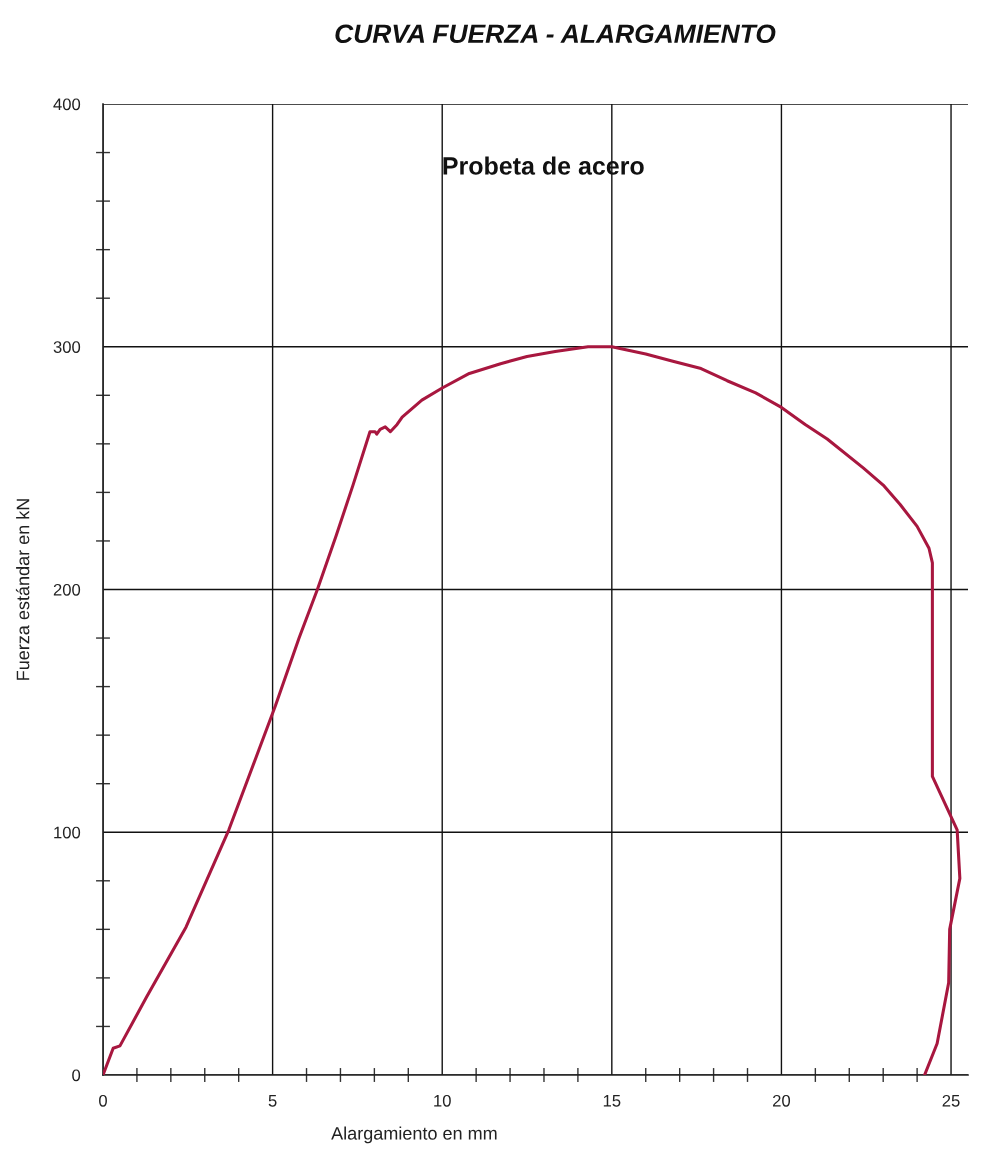 The image size is (988, 1150). I want to click on y-tick-label: 300, so click(67, 347).